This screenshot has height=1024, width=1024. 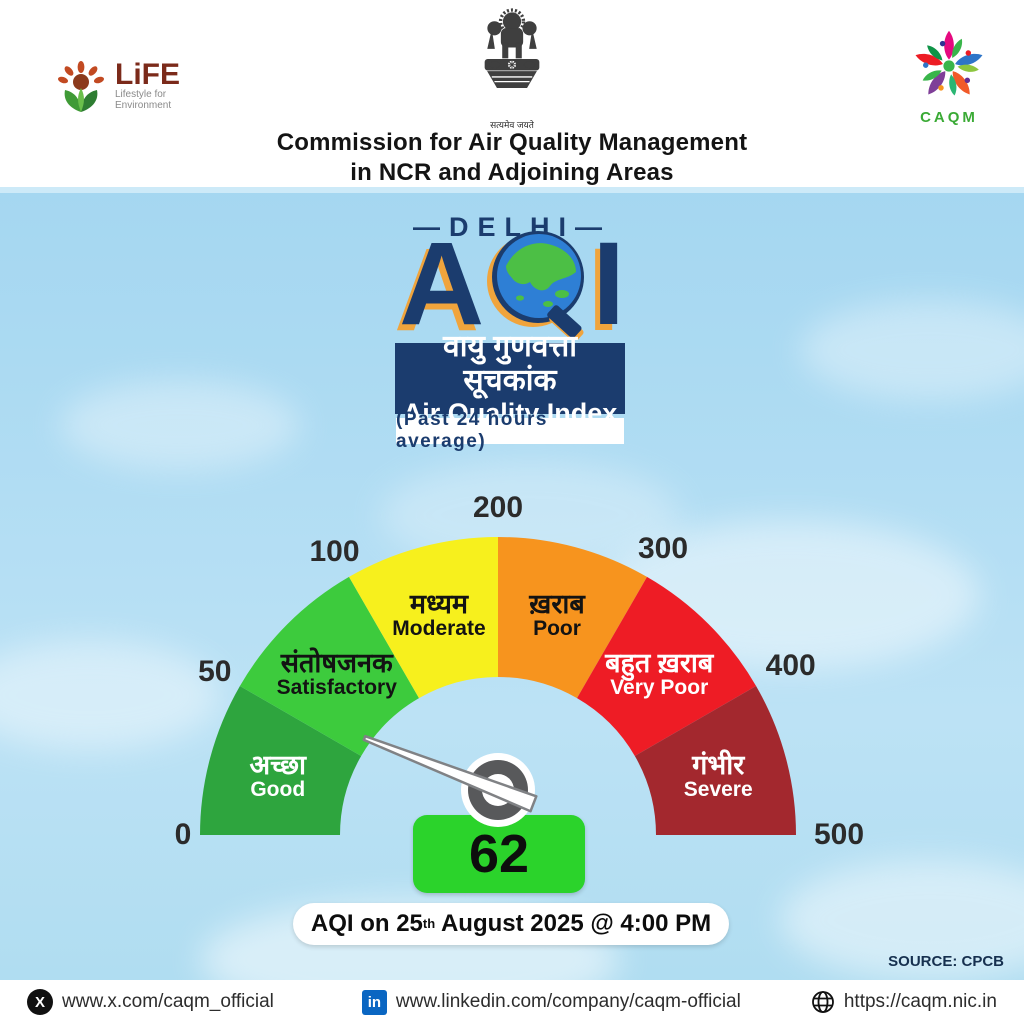 I want to click on gauge-label-satisfactory: संतोषजनक Satisfactory, so click(x=336, y=673).